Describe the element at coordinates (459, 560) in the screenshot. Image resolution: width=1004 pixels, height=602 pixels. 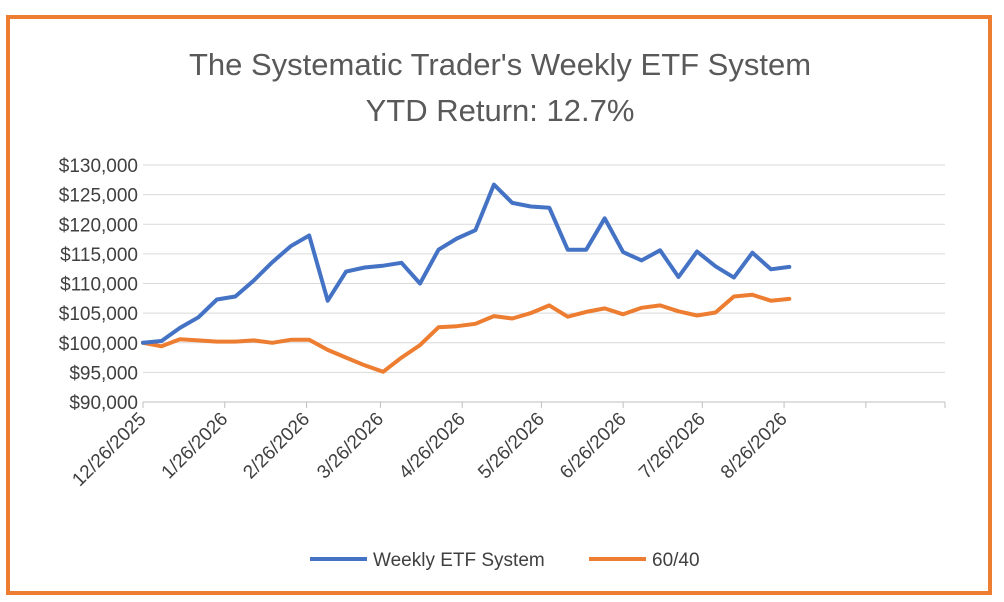
I see `legend-label: Weekly ETF System` at that location.